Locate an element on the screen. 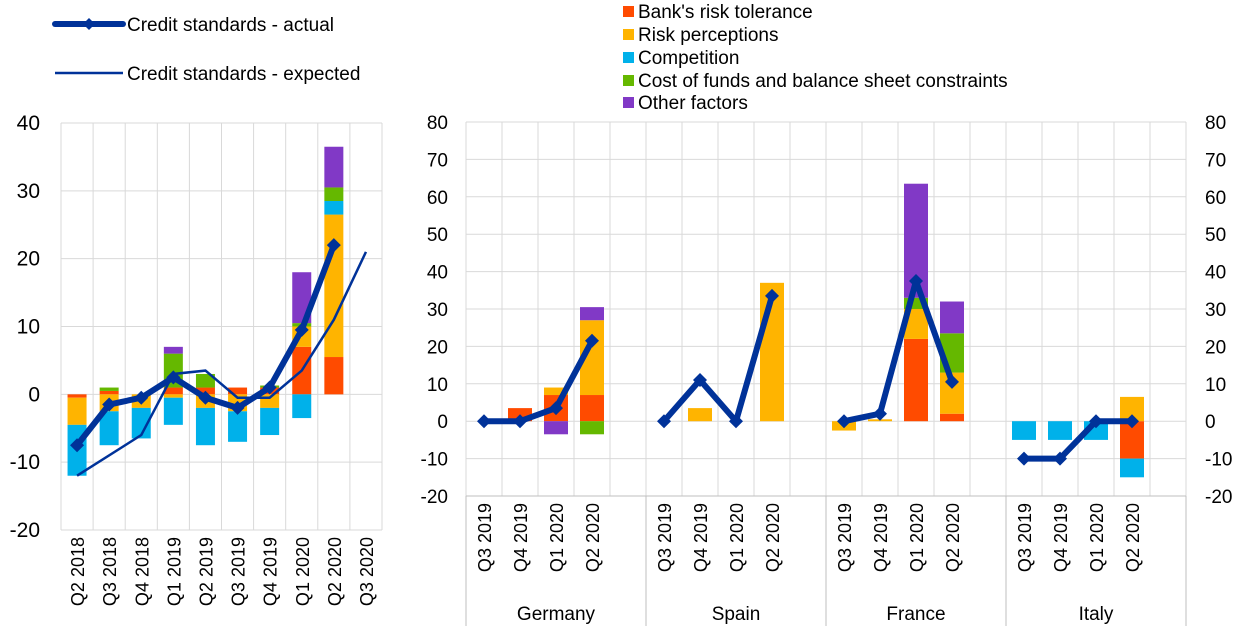  x-tick-label: Q3 2018 is located at coordinates (110, 571).